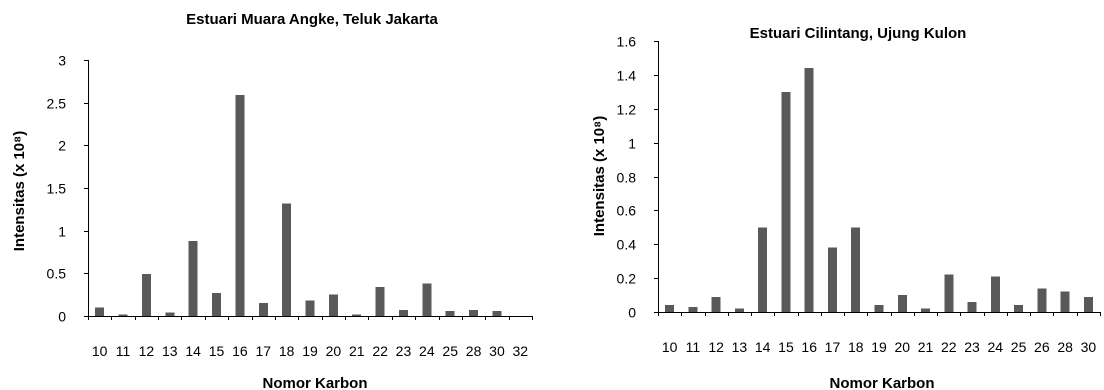  What do you see at coordinates (627, 76) in the screenshot?
I see `y-tick-label: 1.4` at bounding box center [627, 76].